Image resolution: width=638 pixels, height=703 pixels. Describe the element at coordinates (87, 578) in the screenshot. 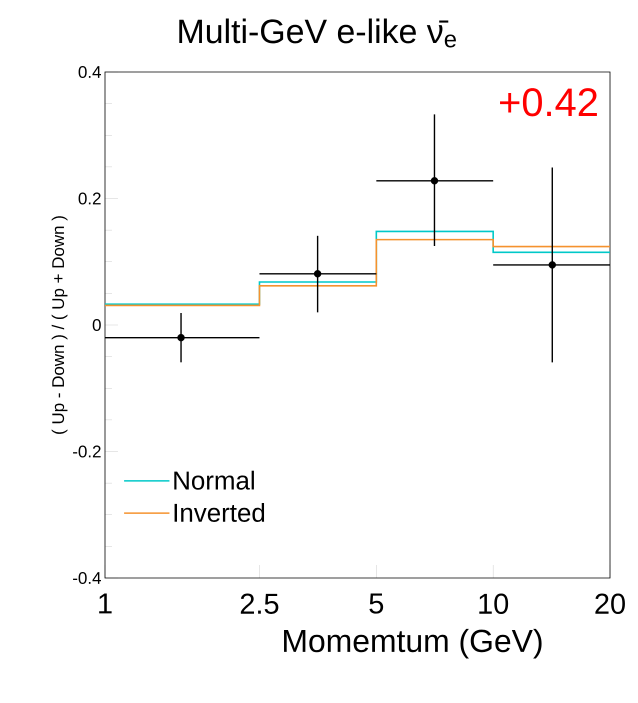

I see `y-tick-label: -0.4` at that location.